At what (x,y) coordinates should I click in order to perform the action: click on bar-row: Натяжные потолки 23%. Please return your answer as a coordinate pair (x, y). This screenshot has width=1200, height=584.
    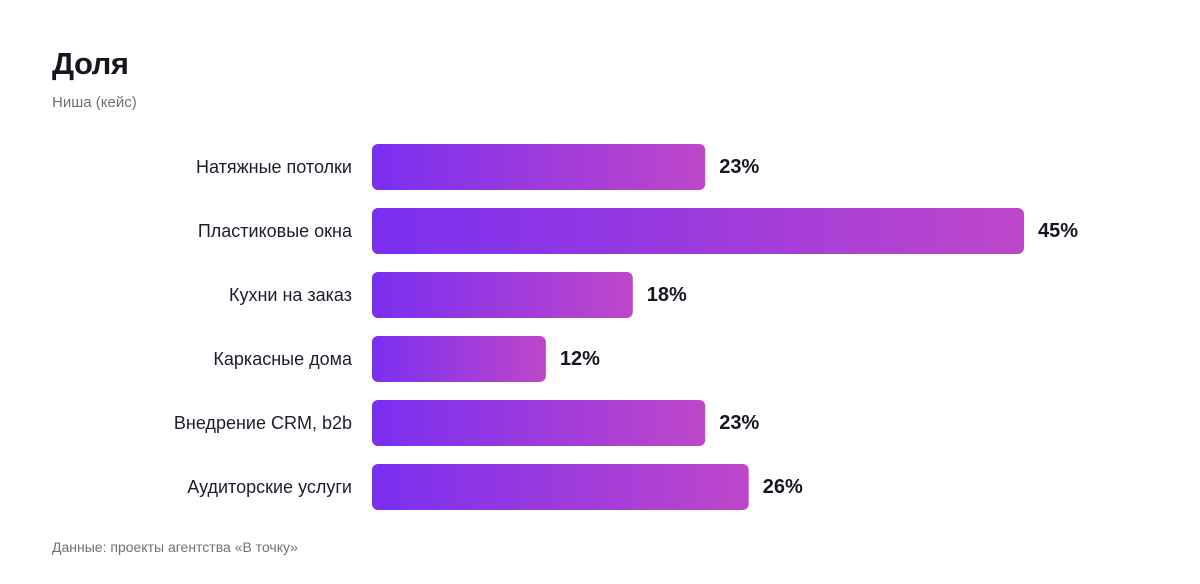
    Looking at the image, I should click on (477, 167).